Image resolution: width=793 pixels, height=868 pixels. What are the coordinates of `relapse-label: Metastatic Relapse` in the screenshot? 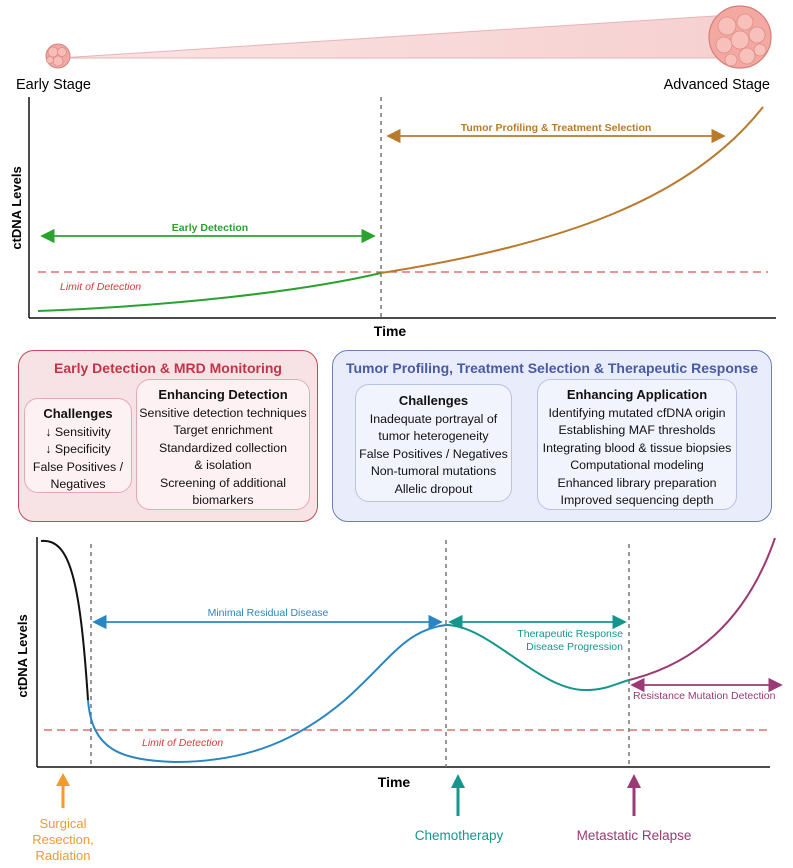 It's located at (634, 835).